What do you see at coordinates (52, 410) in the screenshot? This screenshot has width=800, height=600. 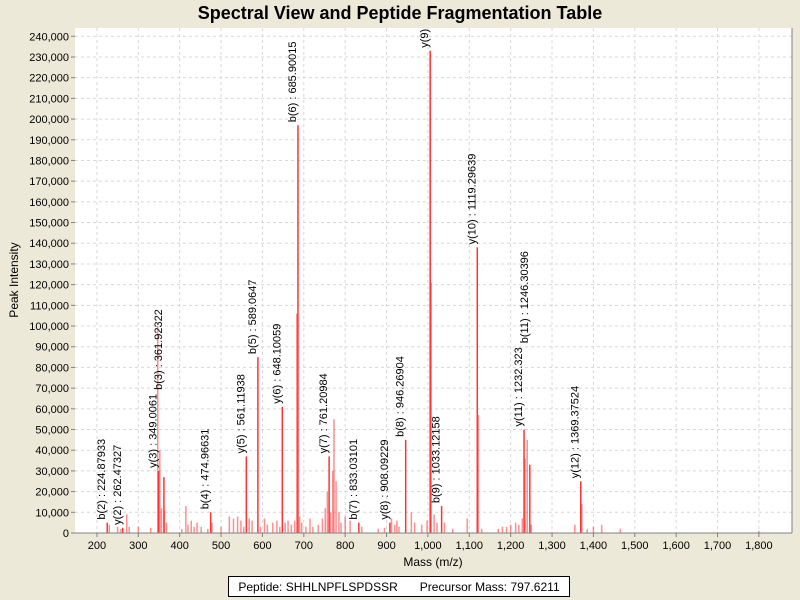 I see `y-tick-label: 60,000` at bounding box center [52, 410].